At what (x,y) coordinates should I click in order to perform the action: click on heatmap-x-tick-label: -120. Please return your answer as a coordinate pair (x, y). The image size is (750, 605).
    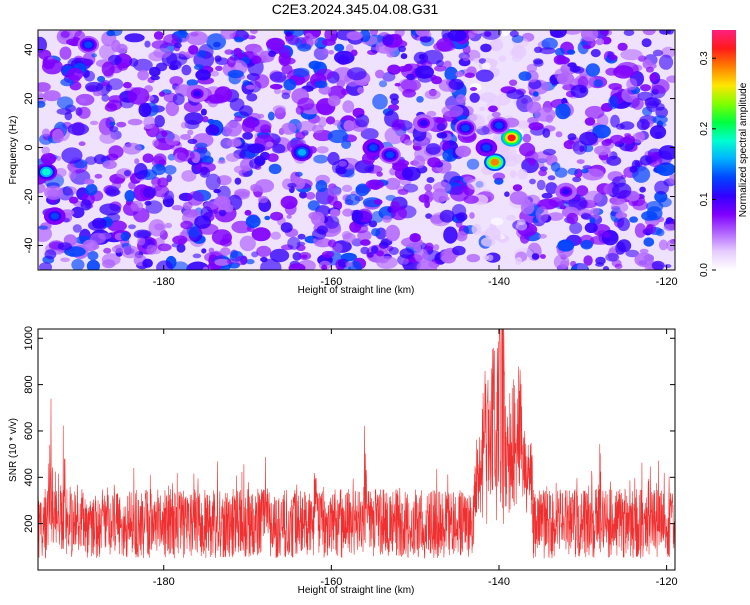
    Looking at the image, I should click on (667, 282).